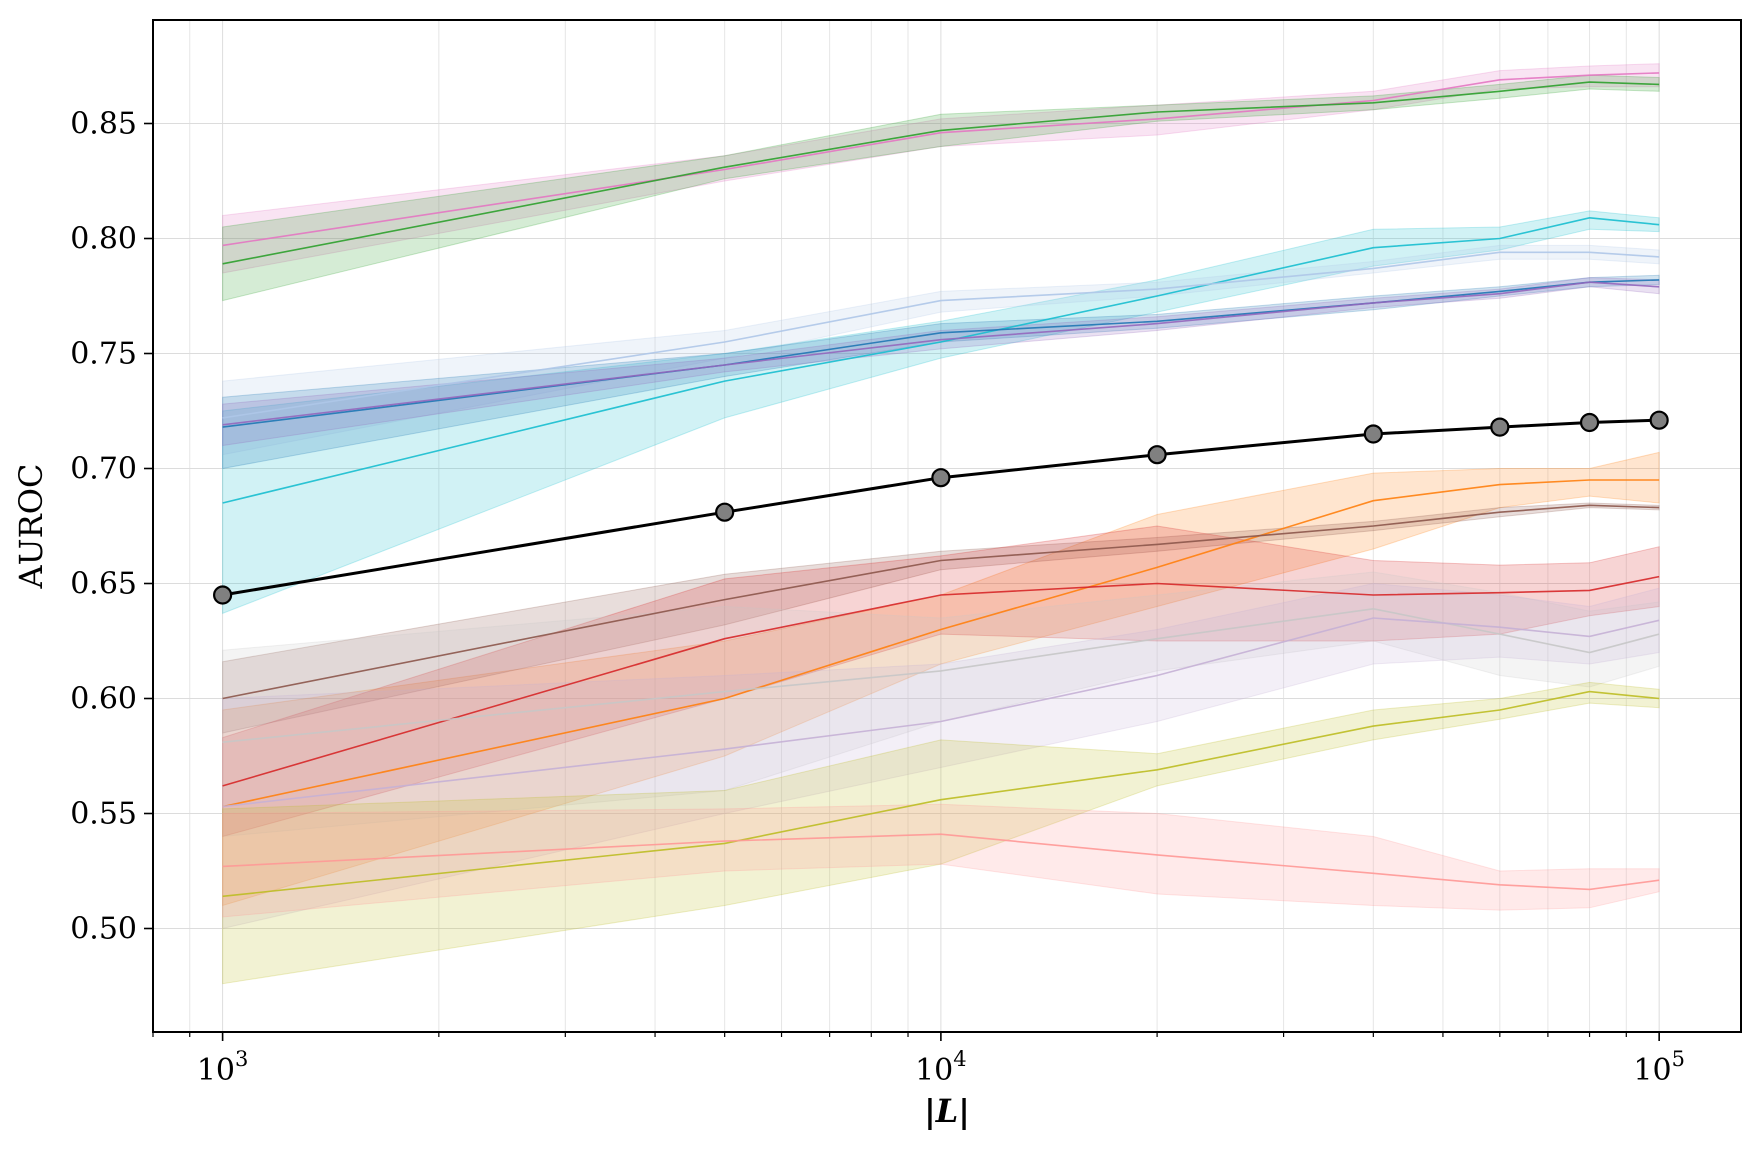 The height and width of the screenshot is (1156, 1756). Describe the element at coordinates (103, 584) in the screenshot. I see `y-tick-label: 0.65` at that location.